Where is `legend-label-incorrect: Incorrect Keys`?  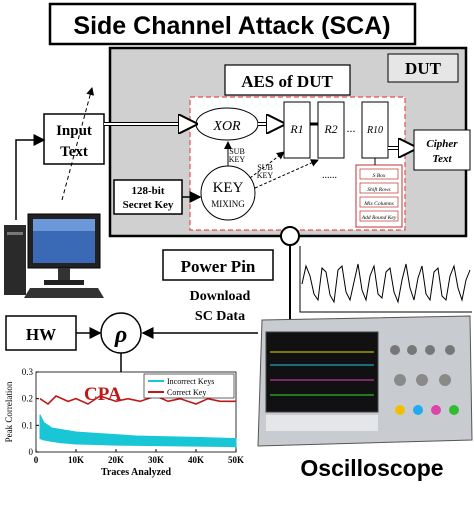 legend-label-incorrect: Incorrect Keys is located at coordinates (190, 381).